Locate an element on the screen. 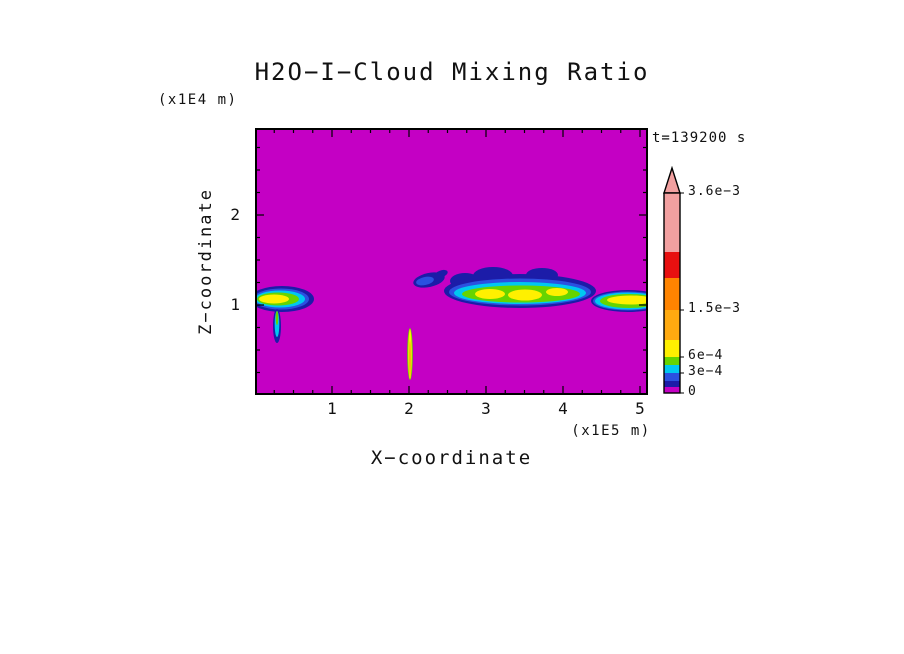 The width and height of the screenshot is (904, 654). colorbar-frame is located at coordinates (672, 293).